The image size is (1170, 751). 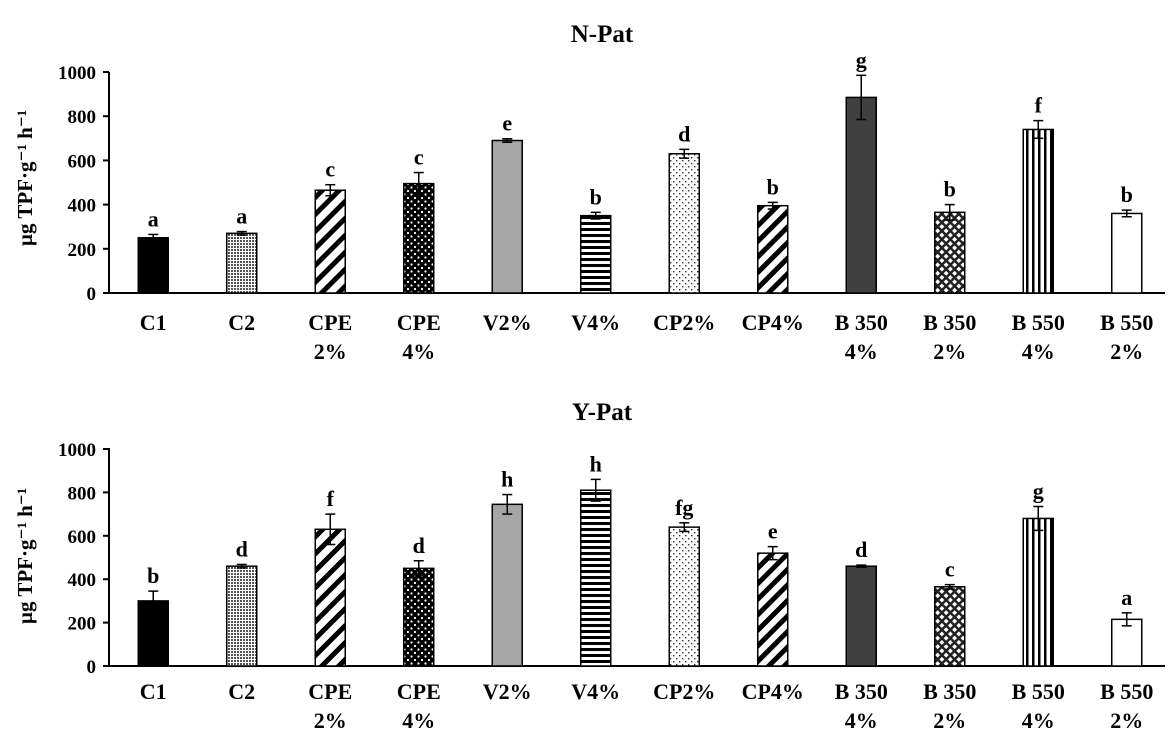 What do you see at coordinates (773, 531) in the screenshot?
I see `significance-letter: e` at bounding box center [773, 531].